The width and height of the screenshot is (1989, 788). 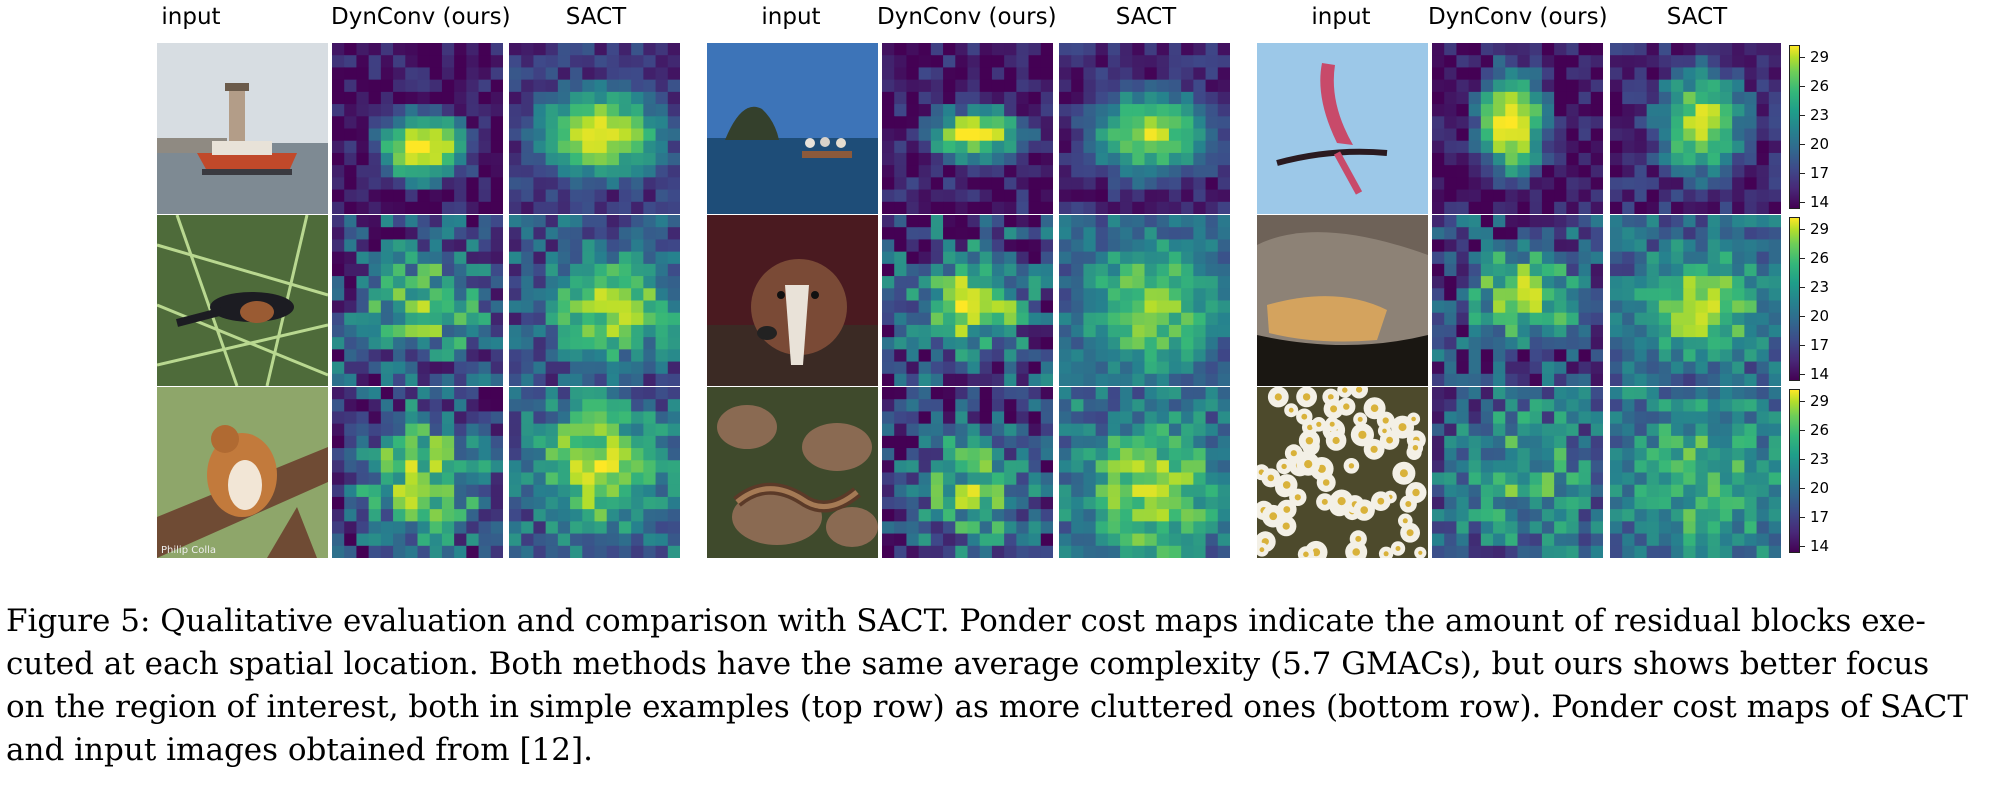 I want to click on column-header-sact-2: SACT, so click(x=1146, y=17).